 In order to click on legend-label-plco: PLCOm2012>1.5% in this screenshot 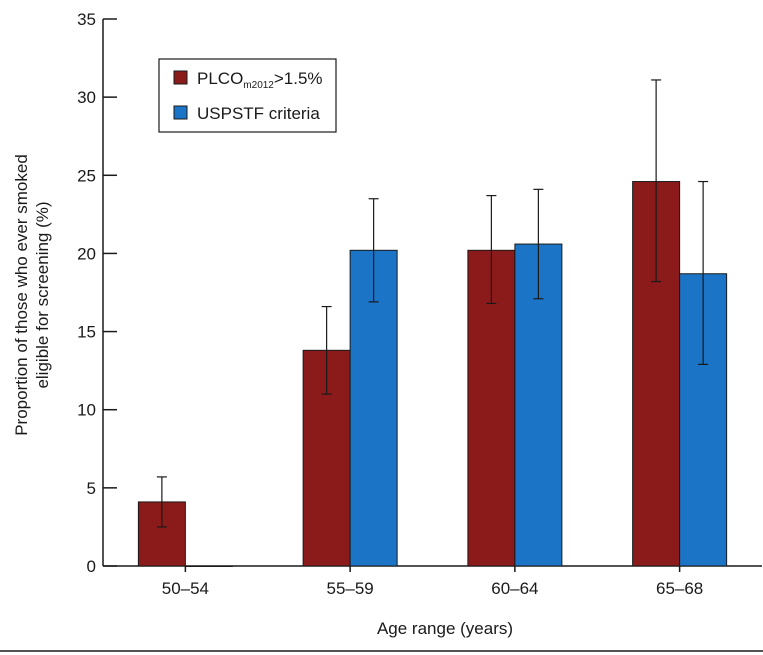, I will do `click(260, 80)`.